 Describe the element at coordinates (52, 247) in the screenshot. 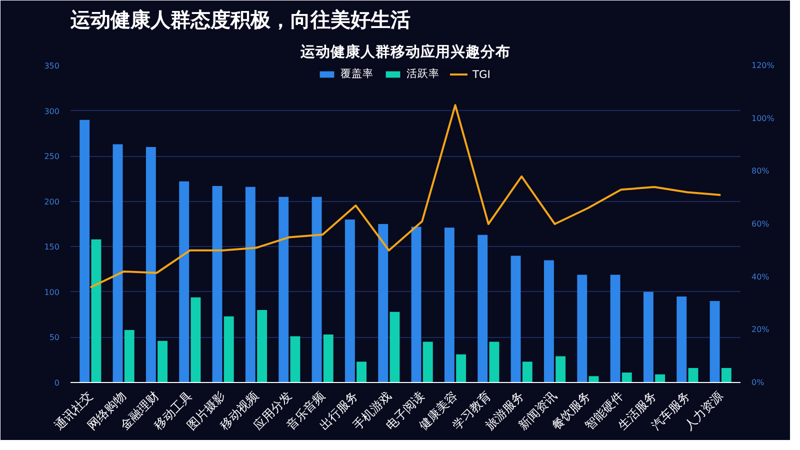

I see `y-tick-label: 150` at that location.